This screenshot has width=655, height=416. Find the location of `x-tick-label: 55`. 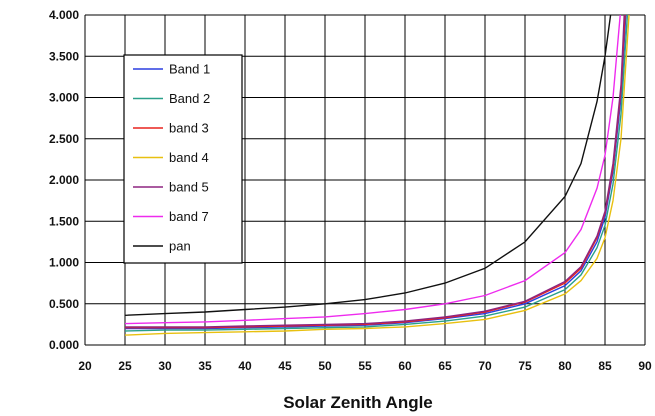

x-tick-label: 55 is located at coordinates (365, 366).